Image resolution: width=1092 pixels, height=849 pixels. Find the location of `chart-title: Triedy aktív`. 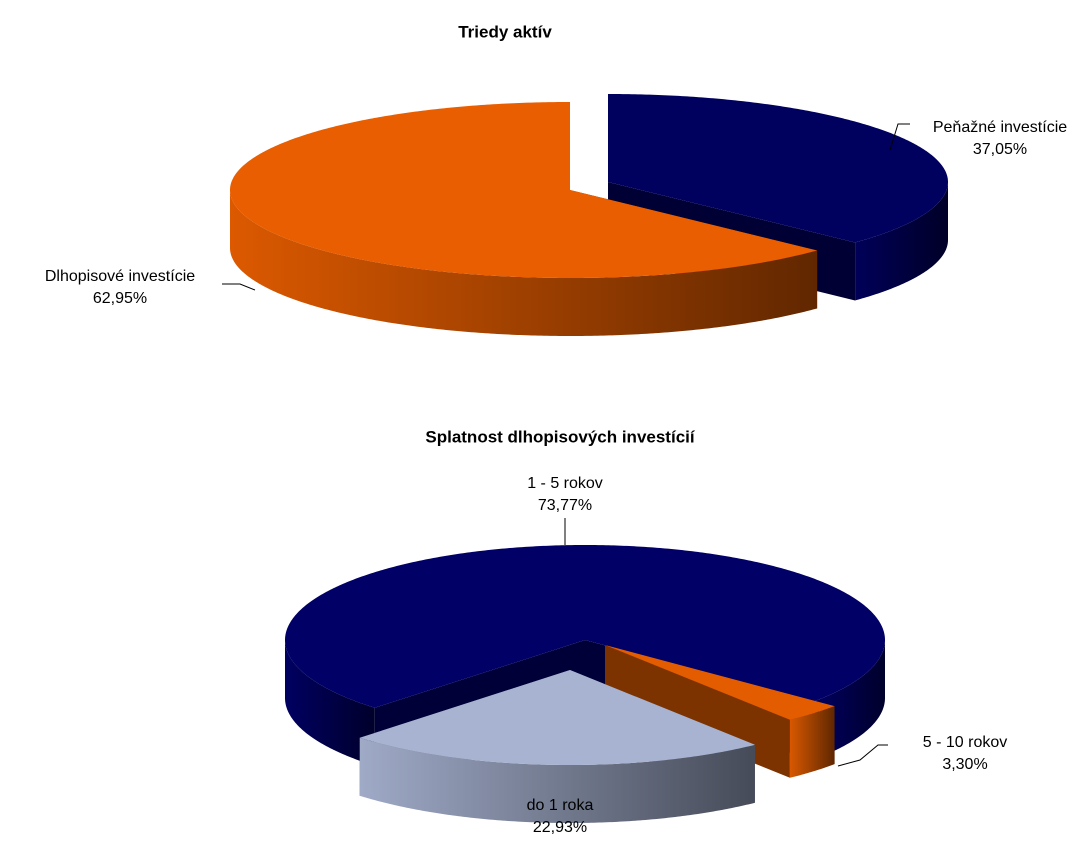

chart-title: Triedy aktív is located at coordinates (505, 31).